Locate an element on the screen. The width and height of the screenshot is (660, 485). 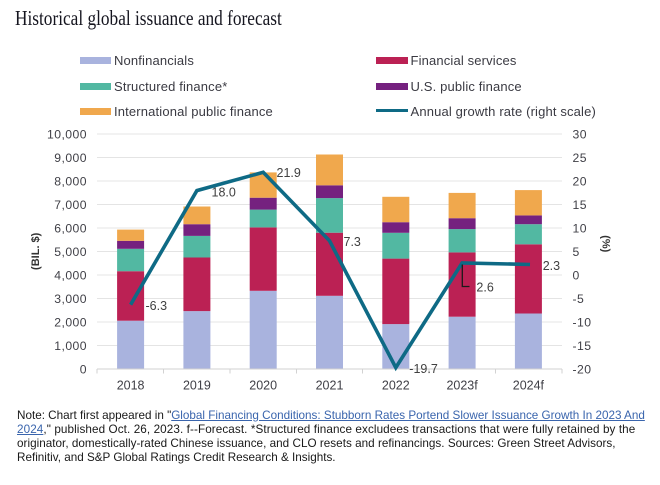
svg-text: 2022 is located at coordinates (396, 386).